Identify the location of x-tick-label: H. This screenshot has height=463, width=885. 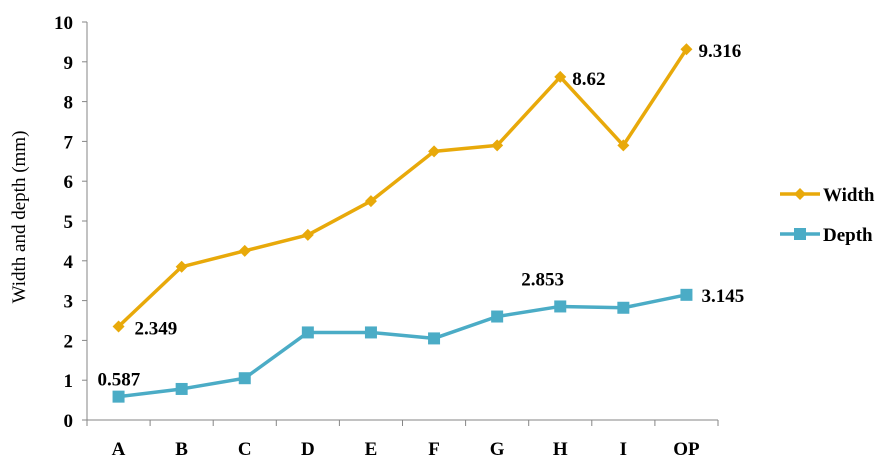
(560, 449).